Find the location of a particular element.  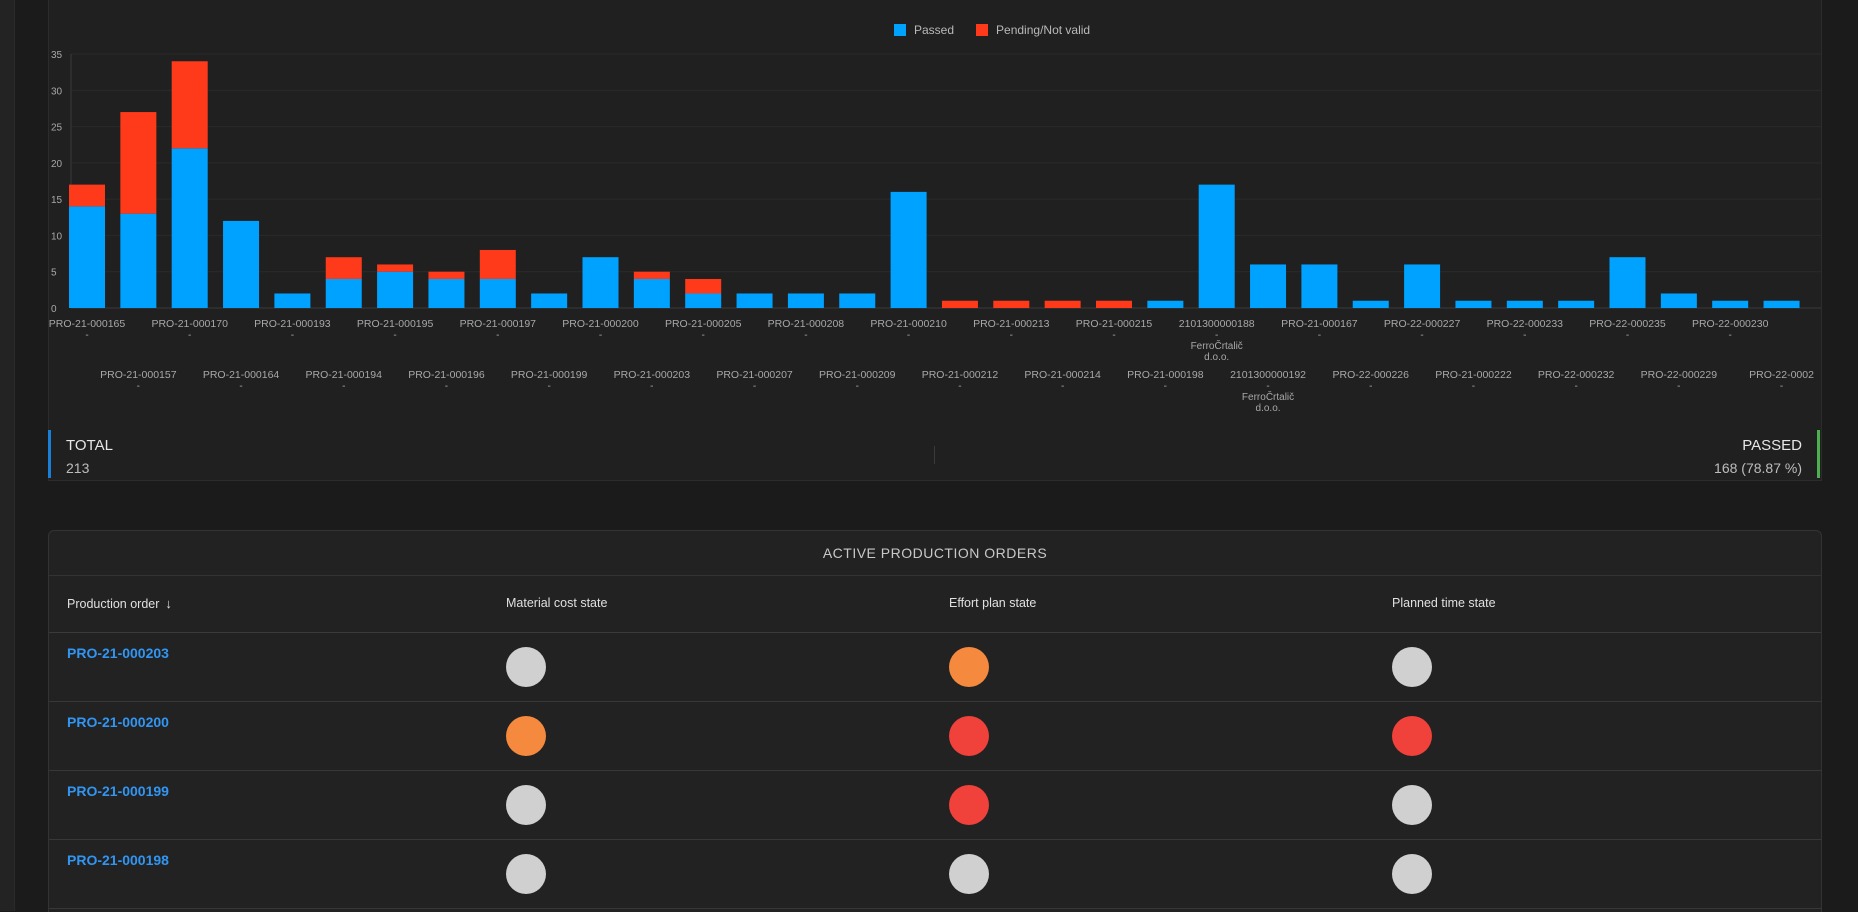

x-tick-label: 2101300000188 is located at coordinates (1217, 324).